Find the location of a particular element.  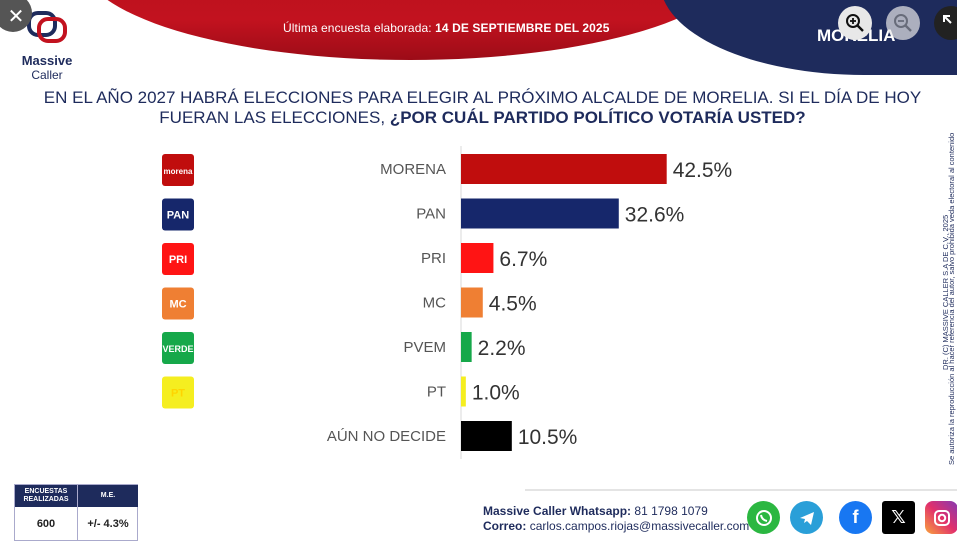

pt-logo-icon is located at coordinates (178, 392).